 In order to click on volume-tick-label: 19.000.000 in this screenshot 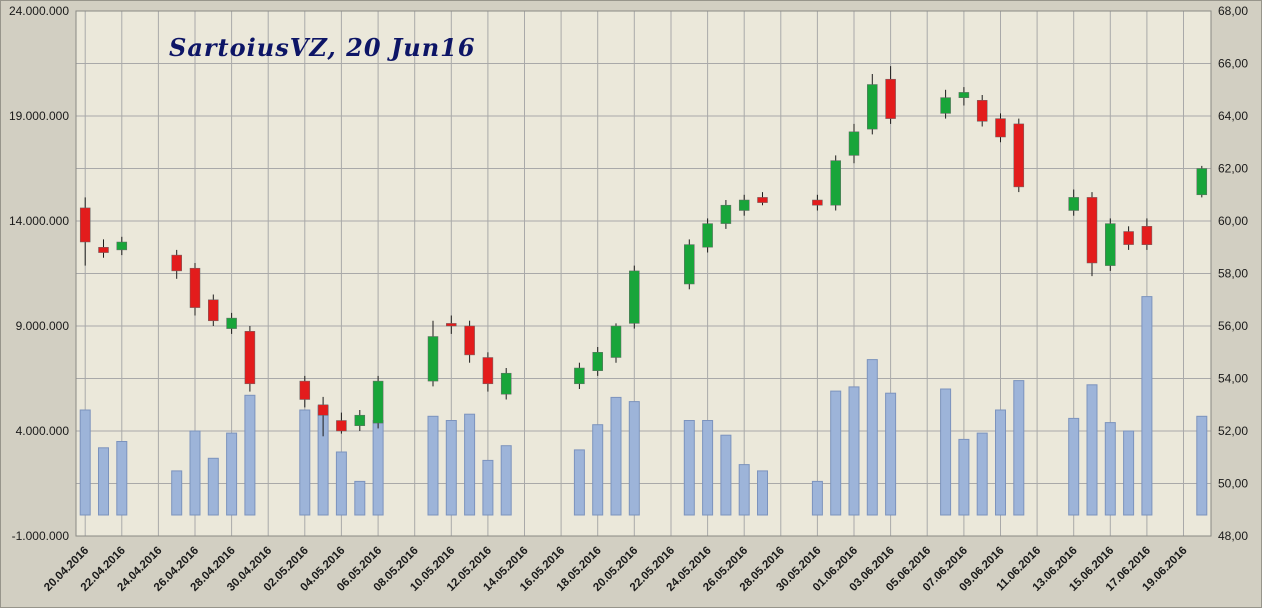, I will do `click(39, 116)`.